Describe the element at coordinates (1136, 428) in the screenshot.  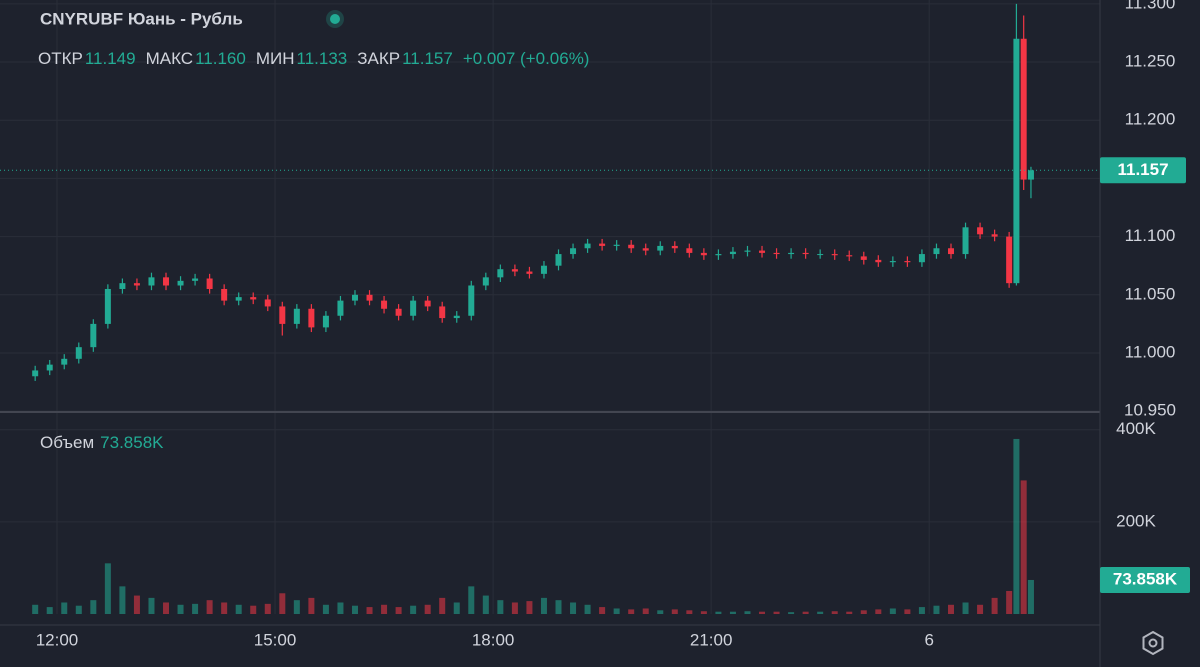
I see `y2-tick-label: 400K` at that location.